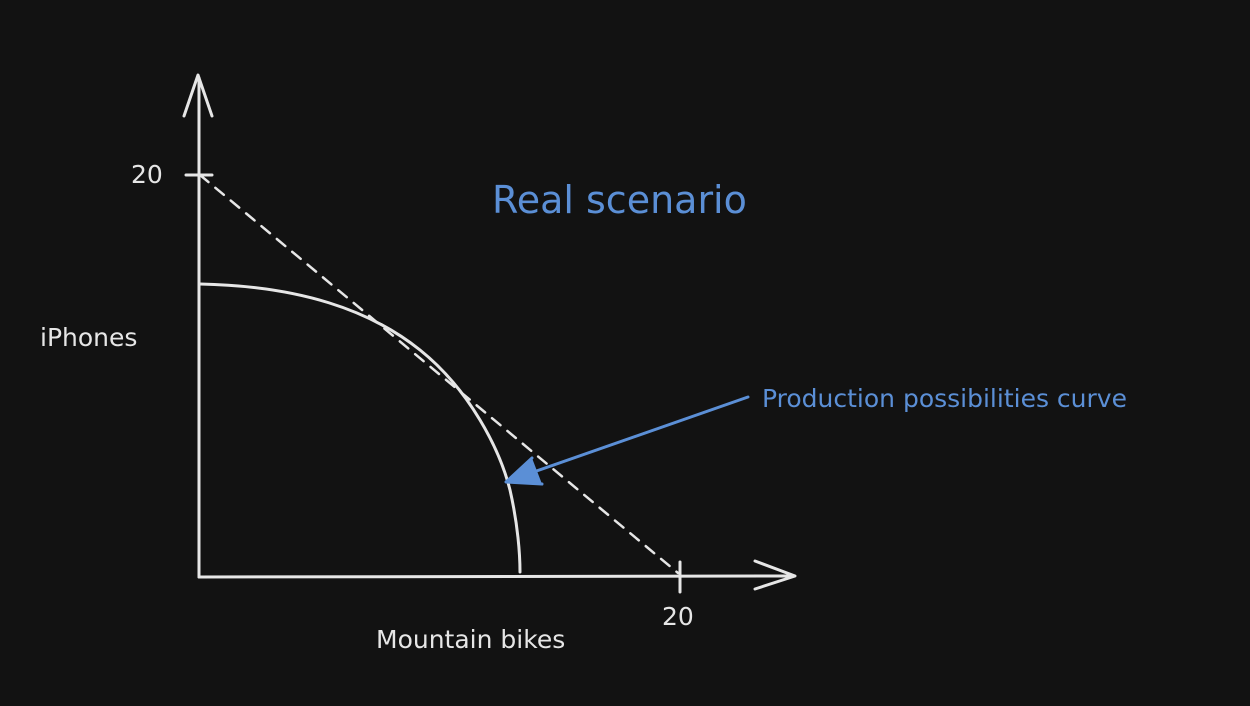 The image size is (1250, 706). I want to click on annotation-arrow, so click(627, 440).